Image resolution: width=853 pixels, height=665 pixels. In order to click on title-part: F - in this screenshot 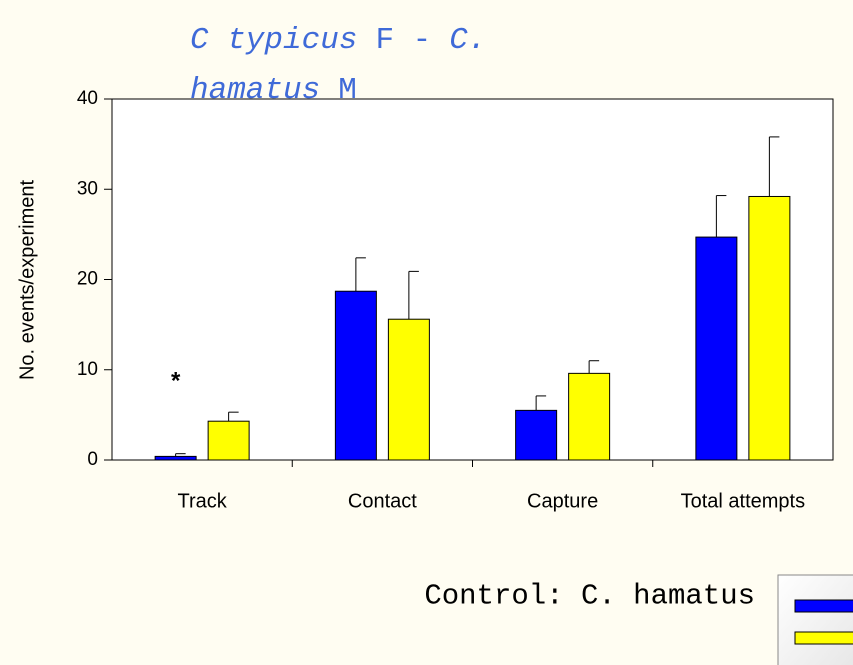, I will do `click(403, 40)`.